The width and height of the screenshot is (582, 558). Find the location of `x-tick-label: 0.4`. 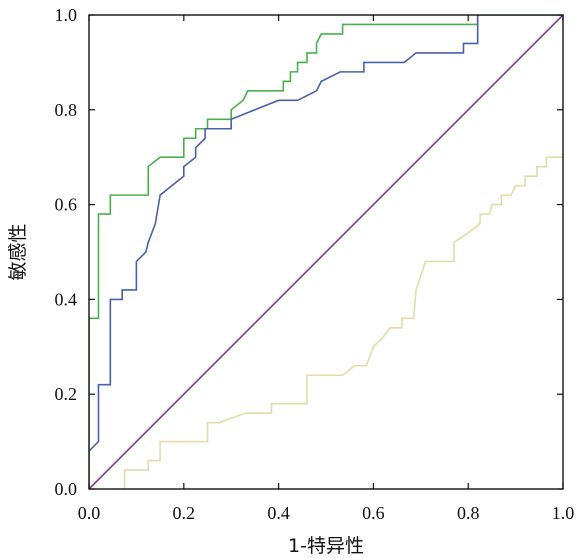

x-tick-label: 0.4 is located at coordinates (278, 513).